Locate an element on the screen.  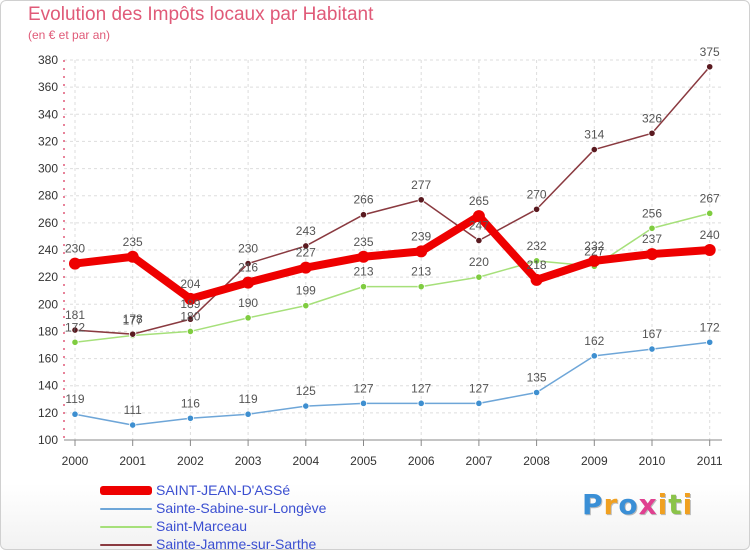
x-tick-label: 2008 is located at coordinates (536, 461).